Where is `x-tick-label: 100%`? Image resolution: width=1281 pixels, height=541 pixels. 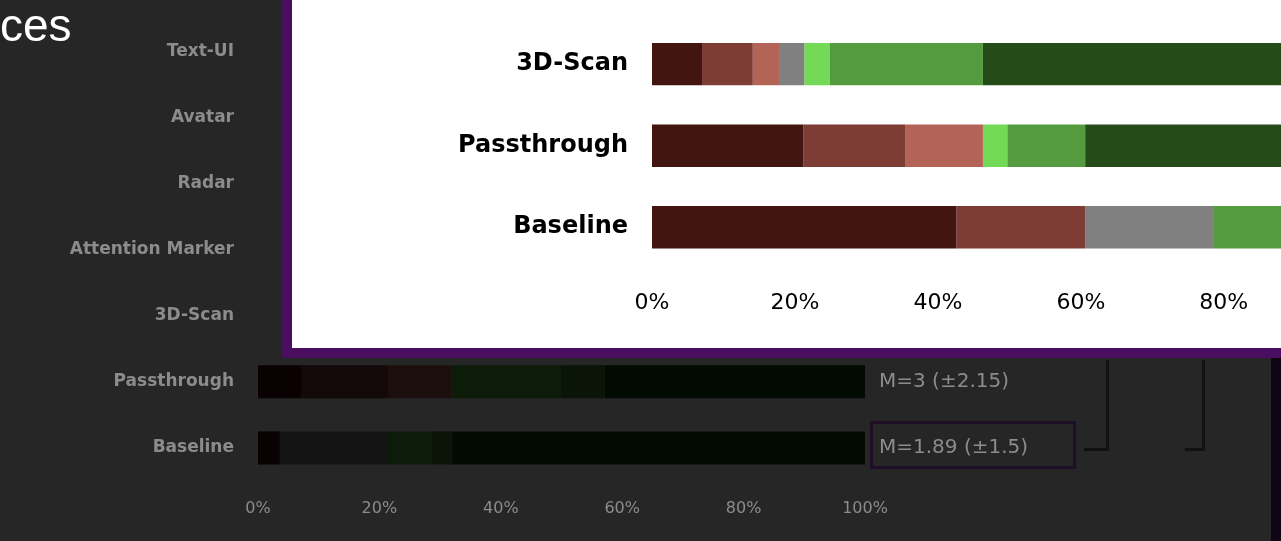
x-tick-label: 100% is located at coordinates (865, 507).